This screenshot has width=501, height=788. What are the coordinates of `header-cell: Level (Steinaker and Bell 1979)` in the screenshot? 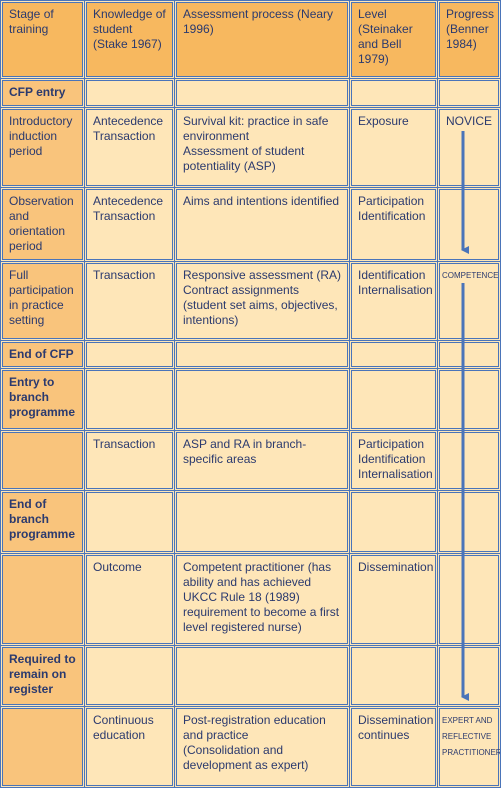 It's located at (393, 39).